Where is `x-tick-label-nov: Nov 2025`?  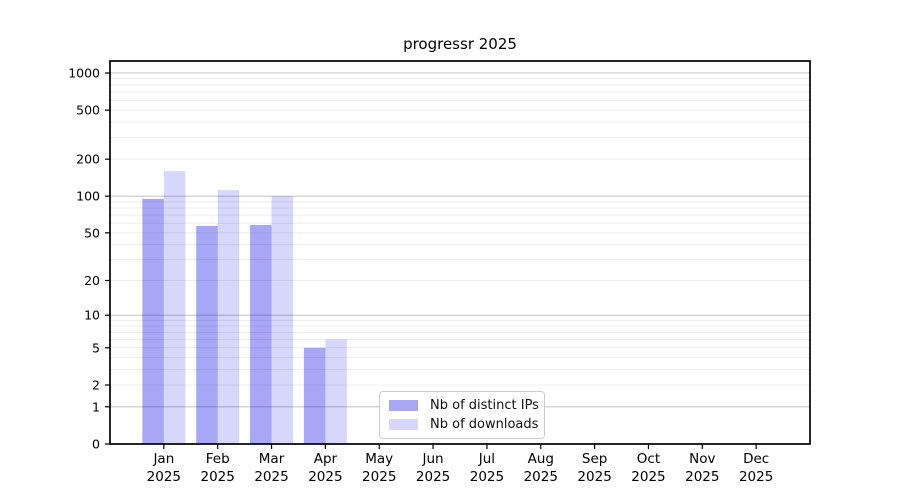 x-tick-label-nov: Nov 2025 is located at coordinates (702, 468).